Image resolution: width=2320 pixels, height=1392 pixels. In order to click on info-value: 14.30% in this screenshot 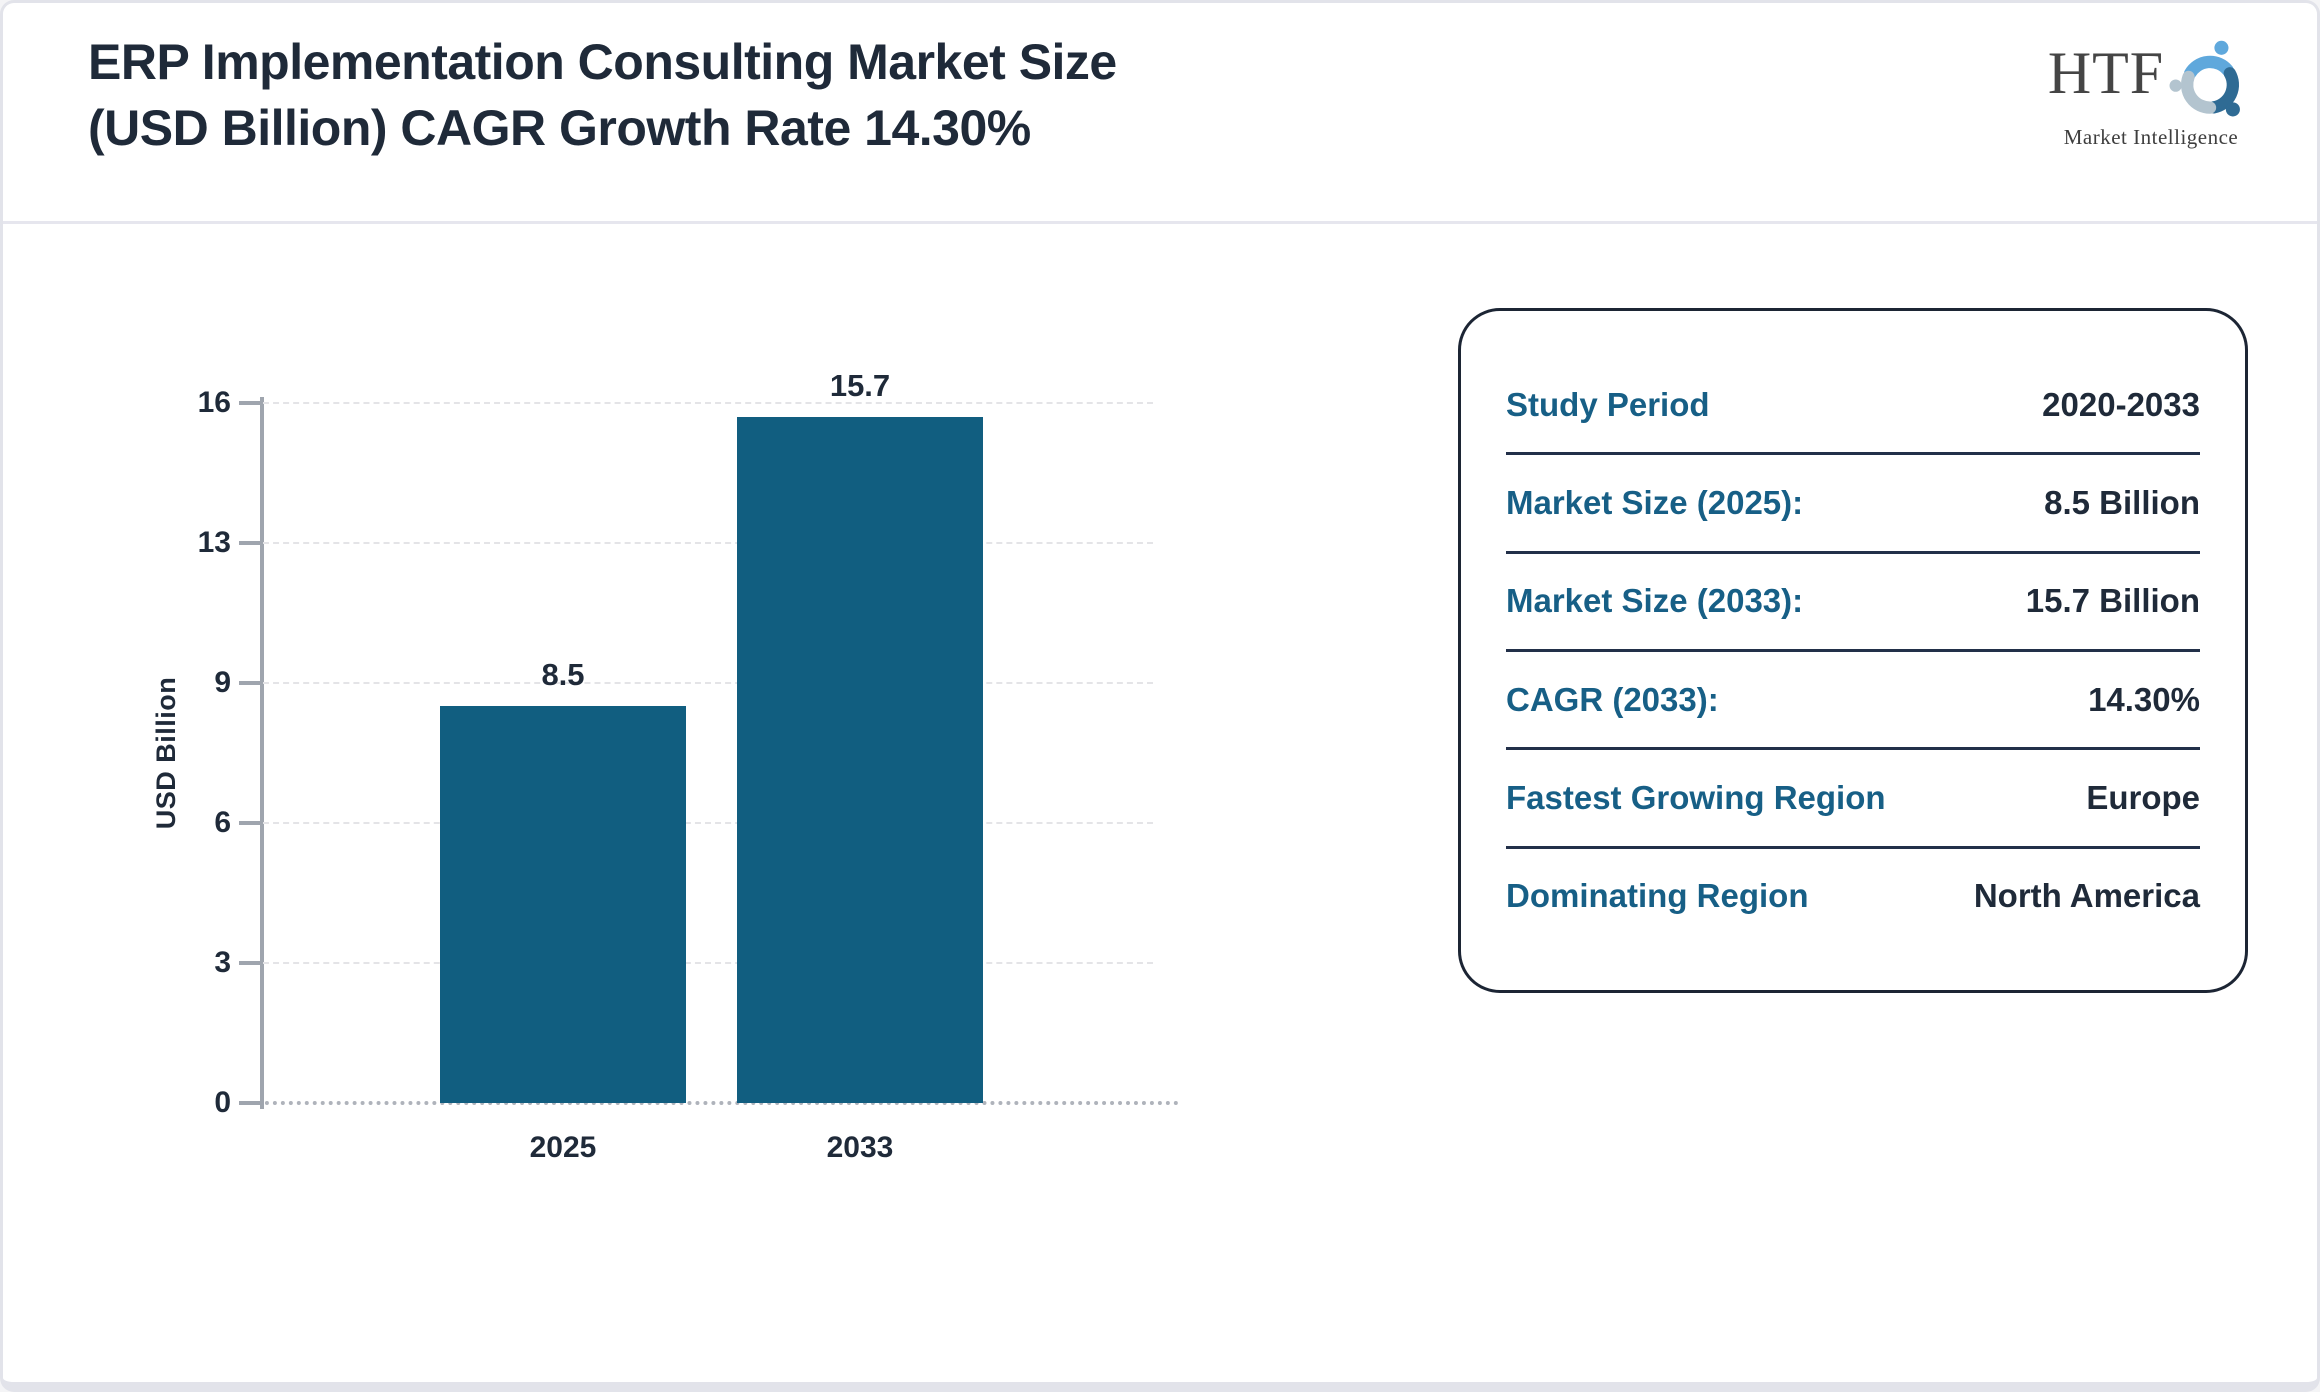, I will do `click(2144, 699)`.